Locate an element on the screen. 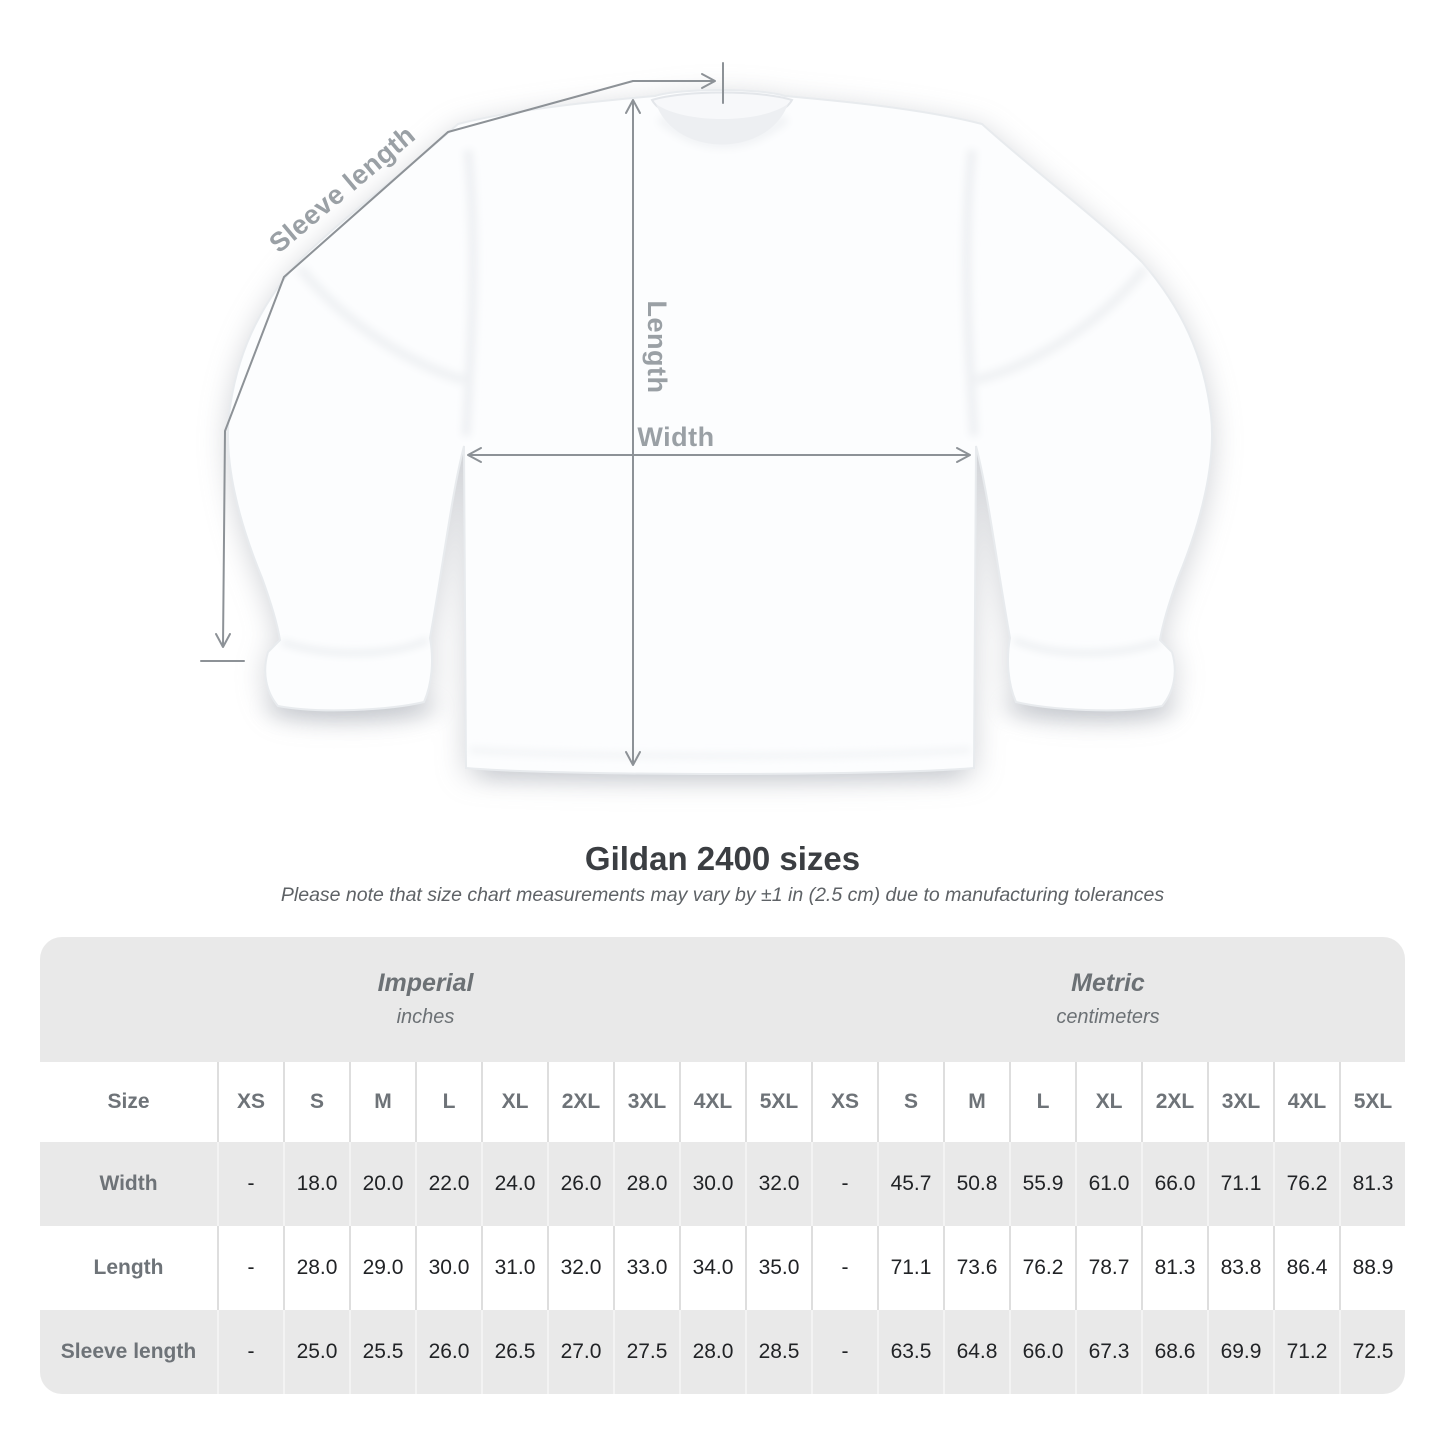 Image resolution: width=1445 pixels, height=1445 pixels. sleeve-length-line is located at coordinates (428, 363).